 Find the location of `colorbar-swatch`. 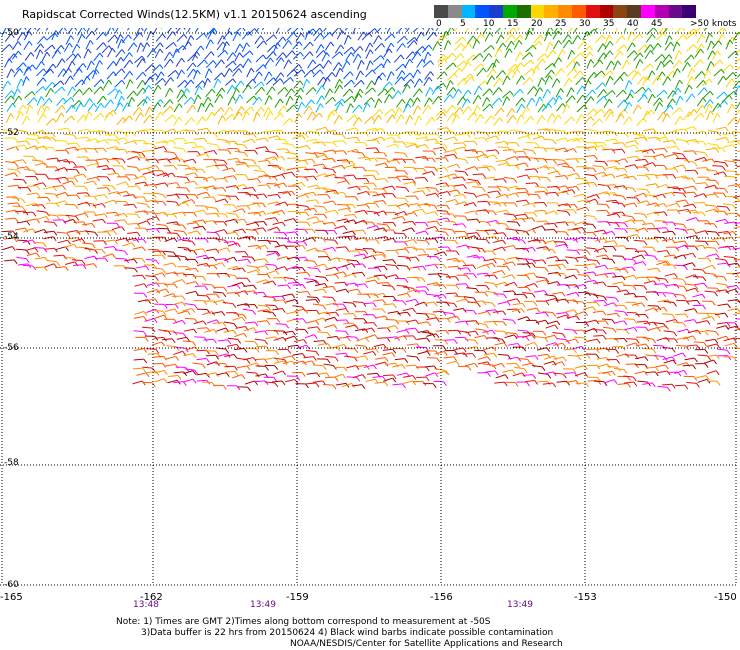

colorbar-swatch is located at coordinates (523, 11).